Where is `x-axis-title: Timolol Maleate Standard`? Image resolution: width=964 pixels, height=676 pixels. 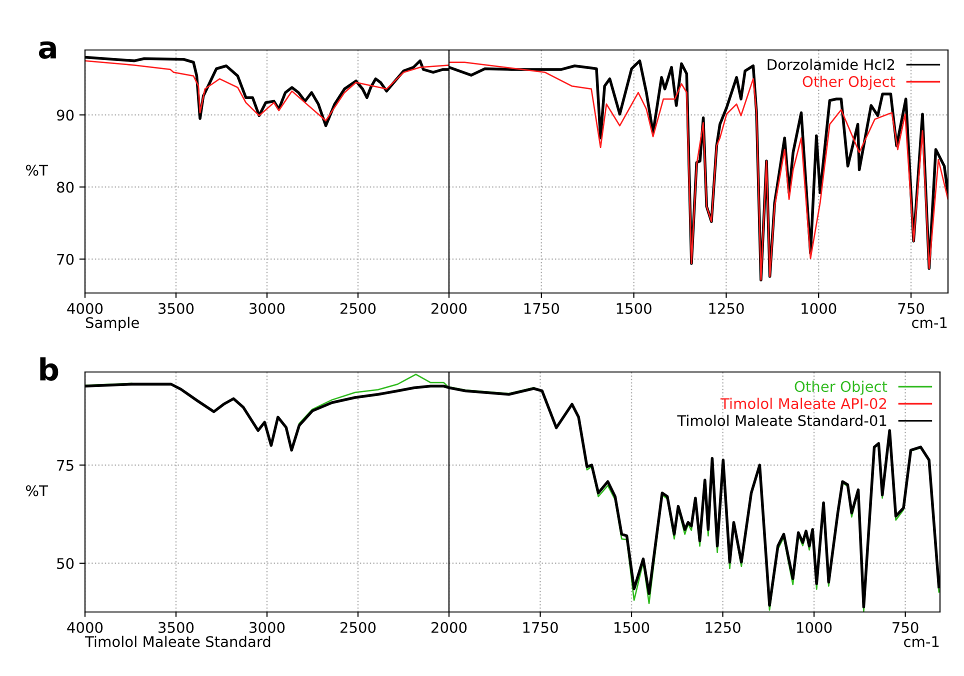
x-axis-title: Timolol Maleate Standard is located at coordinates (177, 642).